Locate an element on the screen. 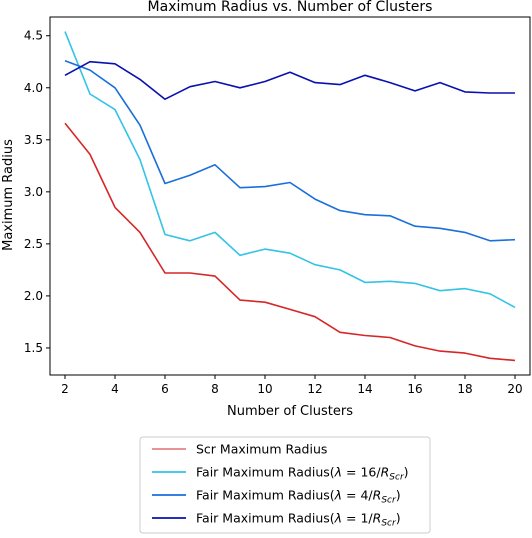 The image size is (532, 538). legend-label-4: Fair Maximum Radius(λ = 1/RScr) is located at coordinates (298, 520).